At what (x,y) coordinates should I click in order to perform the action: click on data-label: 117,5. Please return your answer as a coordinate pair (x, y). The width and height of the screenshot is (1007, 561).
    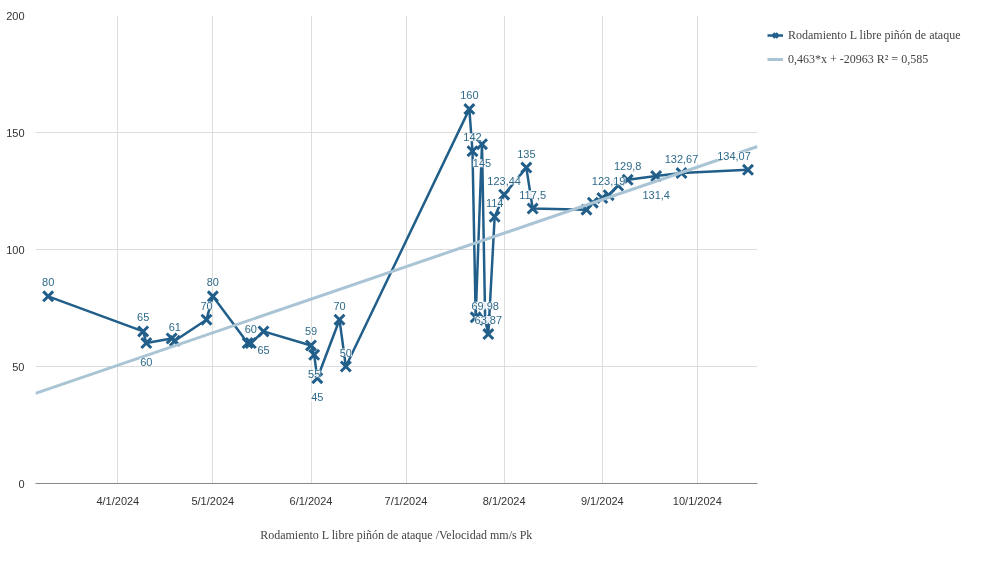
    Looking at the image, I should click on (533, 194).